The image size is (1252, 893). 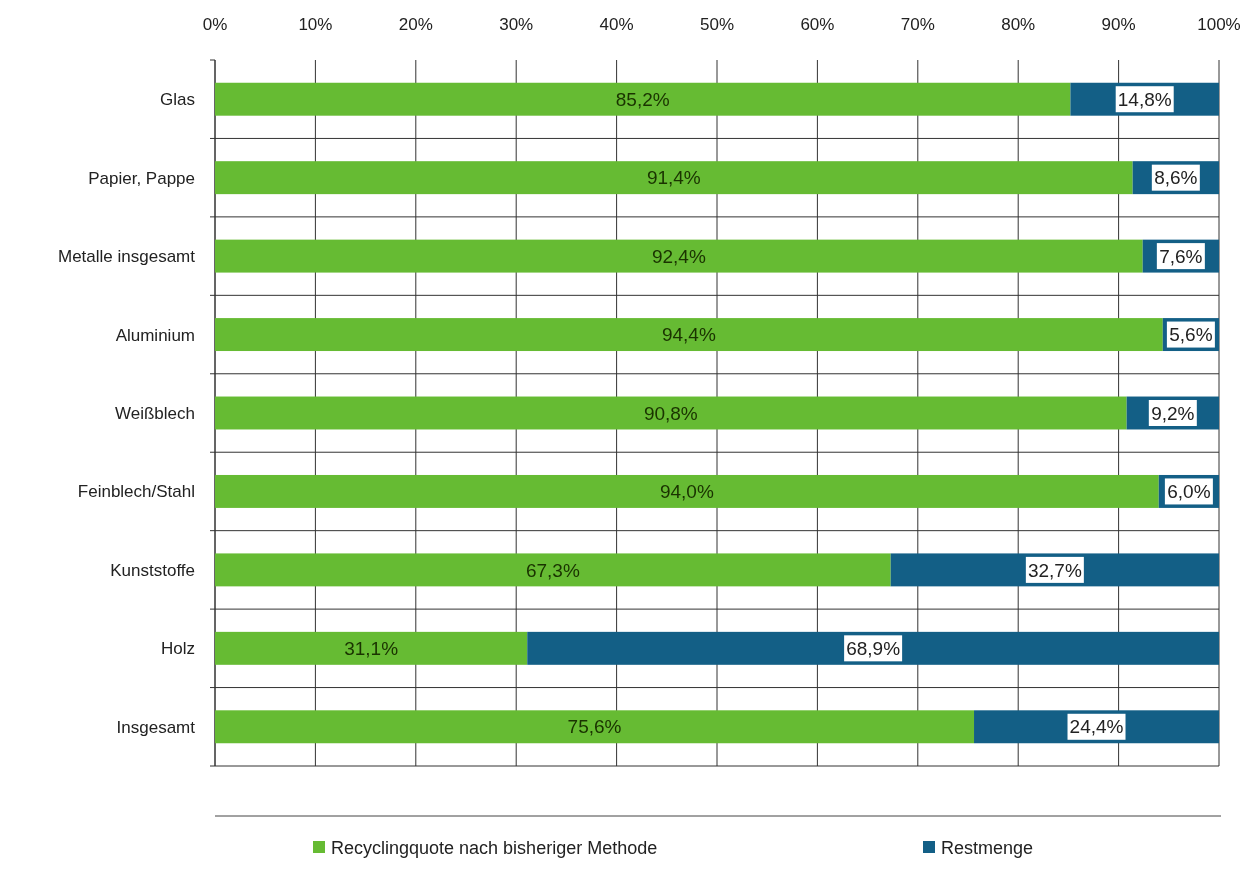 What do you see at coordinates (156, 727) in the screenshot?
I see `y-tick-label: Insgesamt` at bounding box center [156, 727].